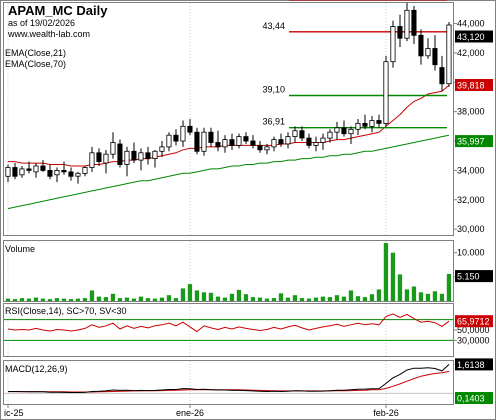 The height and width of the screenshot is (420, 496). I want to click on rsi-badge-text: 65,9712, so click(473, 322).